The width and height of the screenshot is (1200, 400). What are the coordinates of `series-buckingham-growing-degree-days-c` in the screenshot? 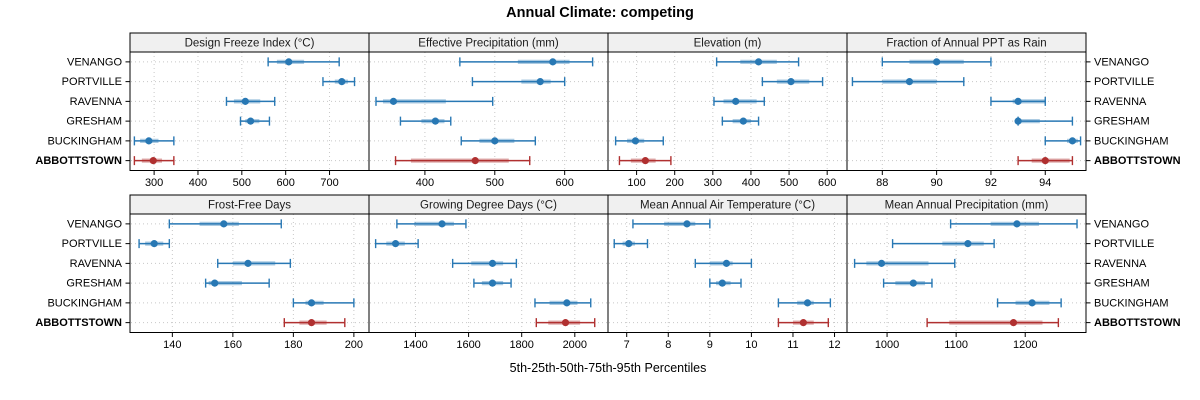 It's located at (563, 303).